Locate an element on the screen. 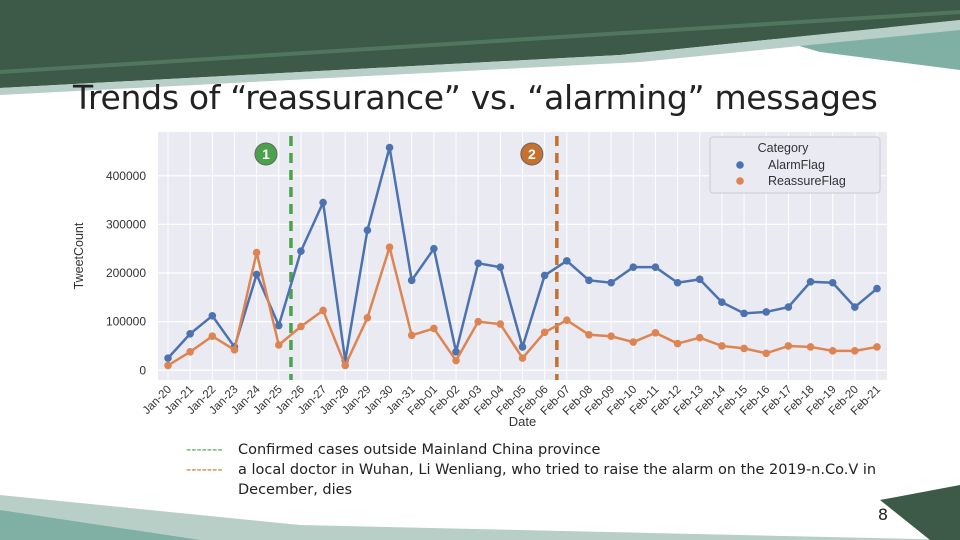 This screenshot has height=540, width=960. footer-light-band is located at coordinates (480, 517).